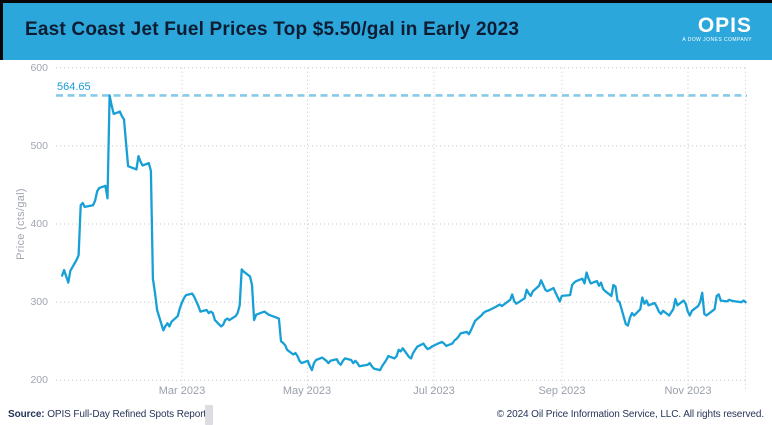 This screenshot has height=425, width=772. I want to click on y-tick-400: 400, so click(39, 224).